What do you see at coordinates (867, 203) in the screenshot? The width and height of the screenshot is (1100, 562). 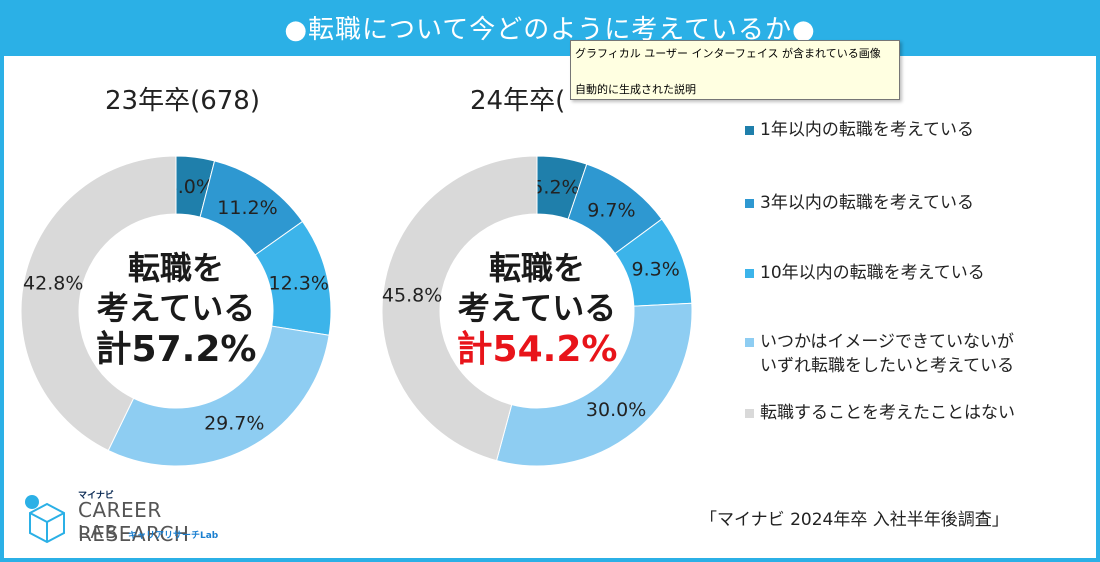 I see `legend-text-2: 3年以内の転職を考えている` at bounding box center [867, 203].